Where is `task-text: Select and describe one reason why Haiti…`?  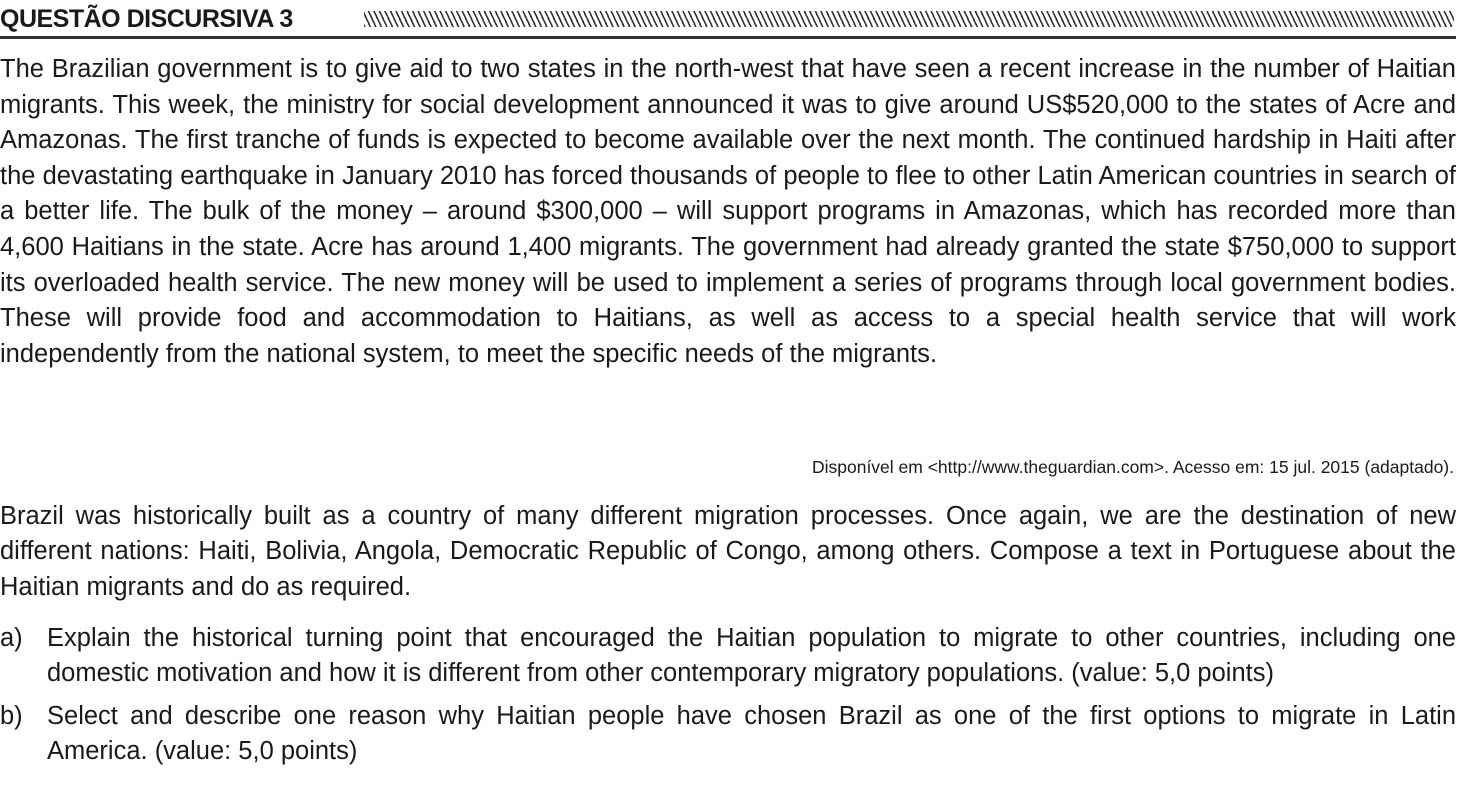 task-text: Select and describe one reason why Haiti… is located at coordinates (751, 733).